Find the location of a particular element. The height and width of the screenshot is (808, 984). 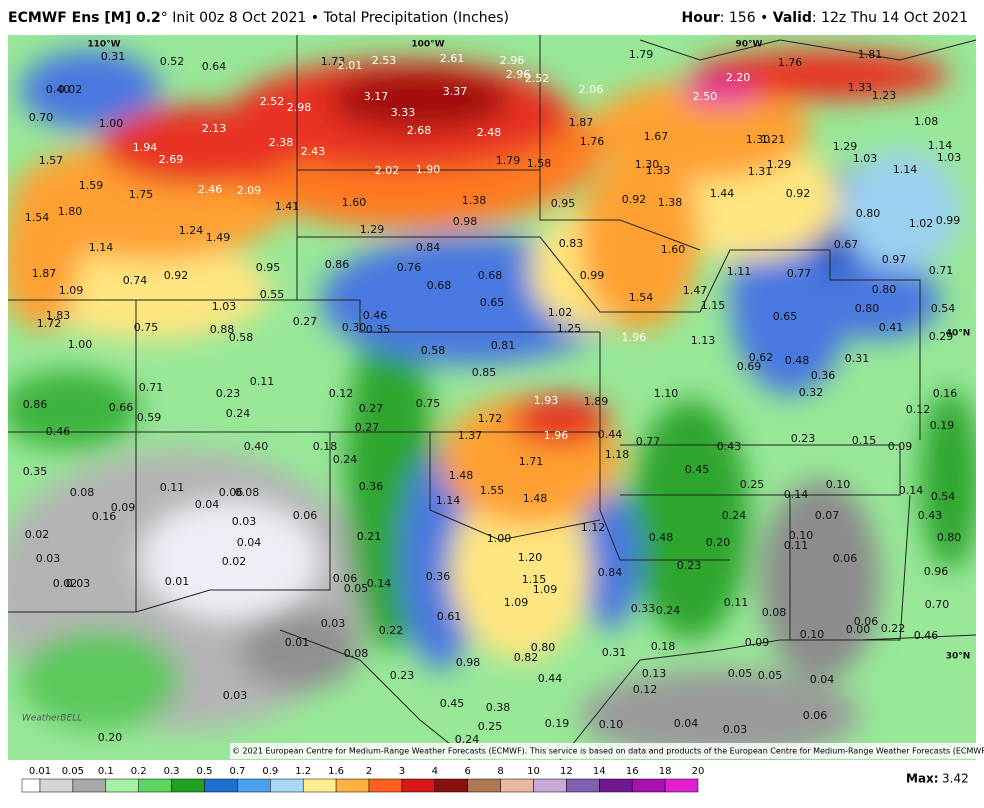

precip-value: 0.75 is located at coordinates (428, 403).